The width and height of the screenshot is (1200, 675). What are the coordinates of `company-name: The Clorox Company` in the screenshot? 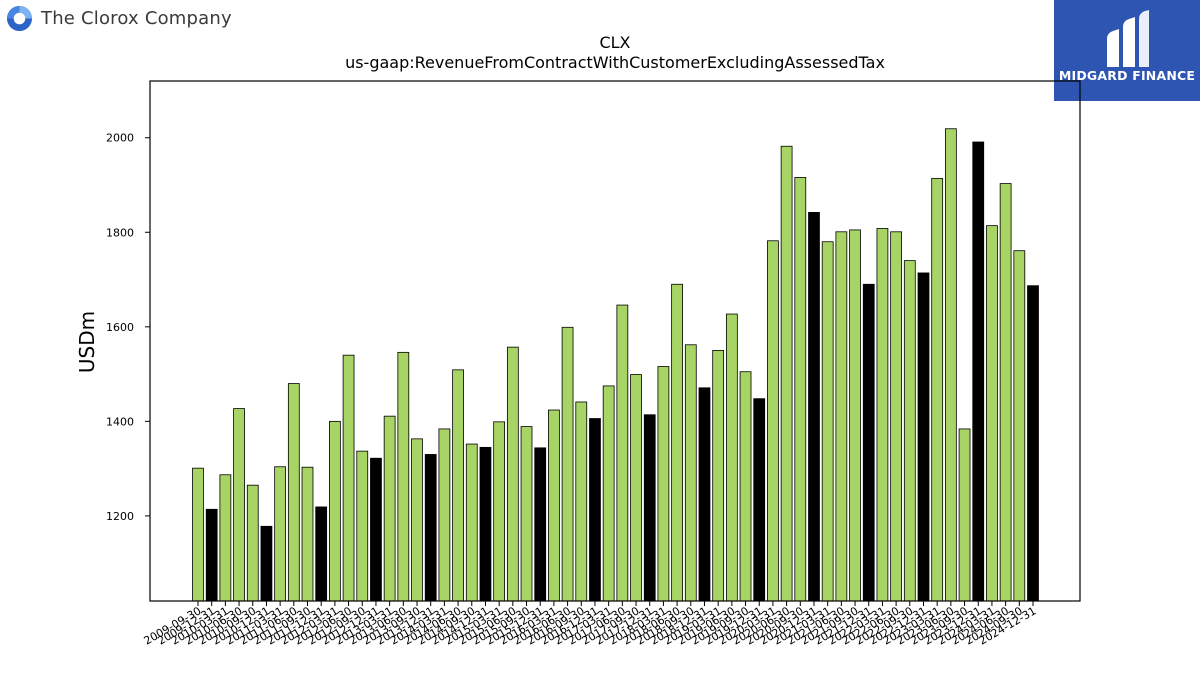 It's located at (136, 18).